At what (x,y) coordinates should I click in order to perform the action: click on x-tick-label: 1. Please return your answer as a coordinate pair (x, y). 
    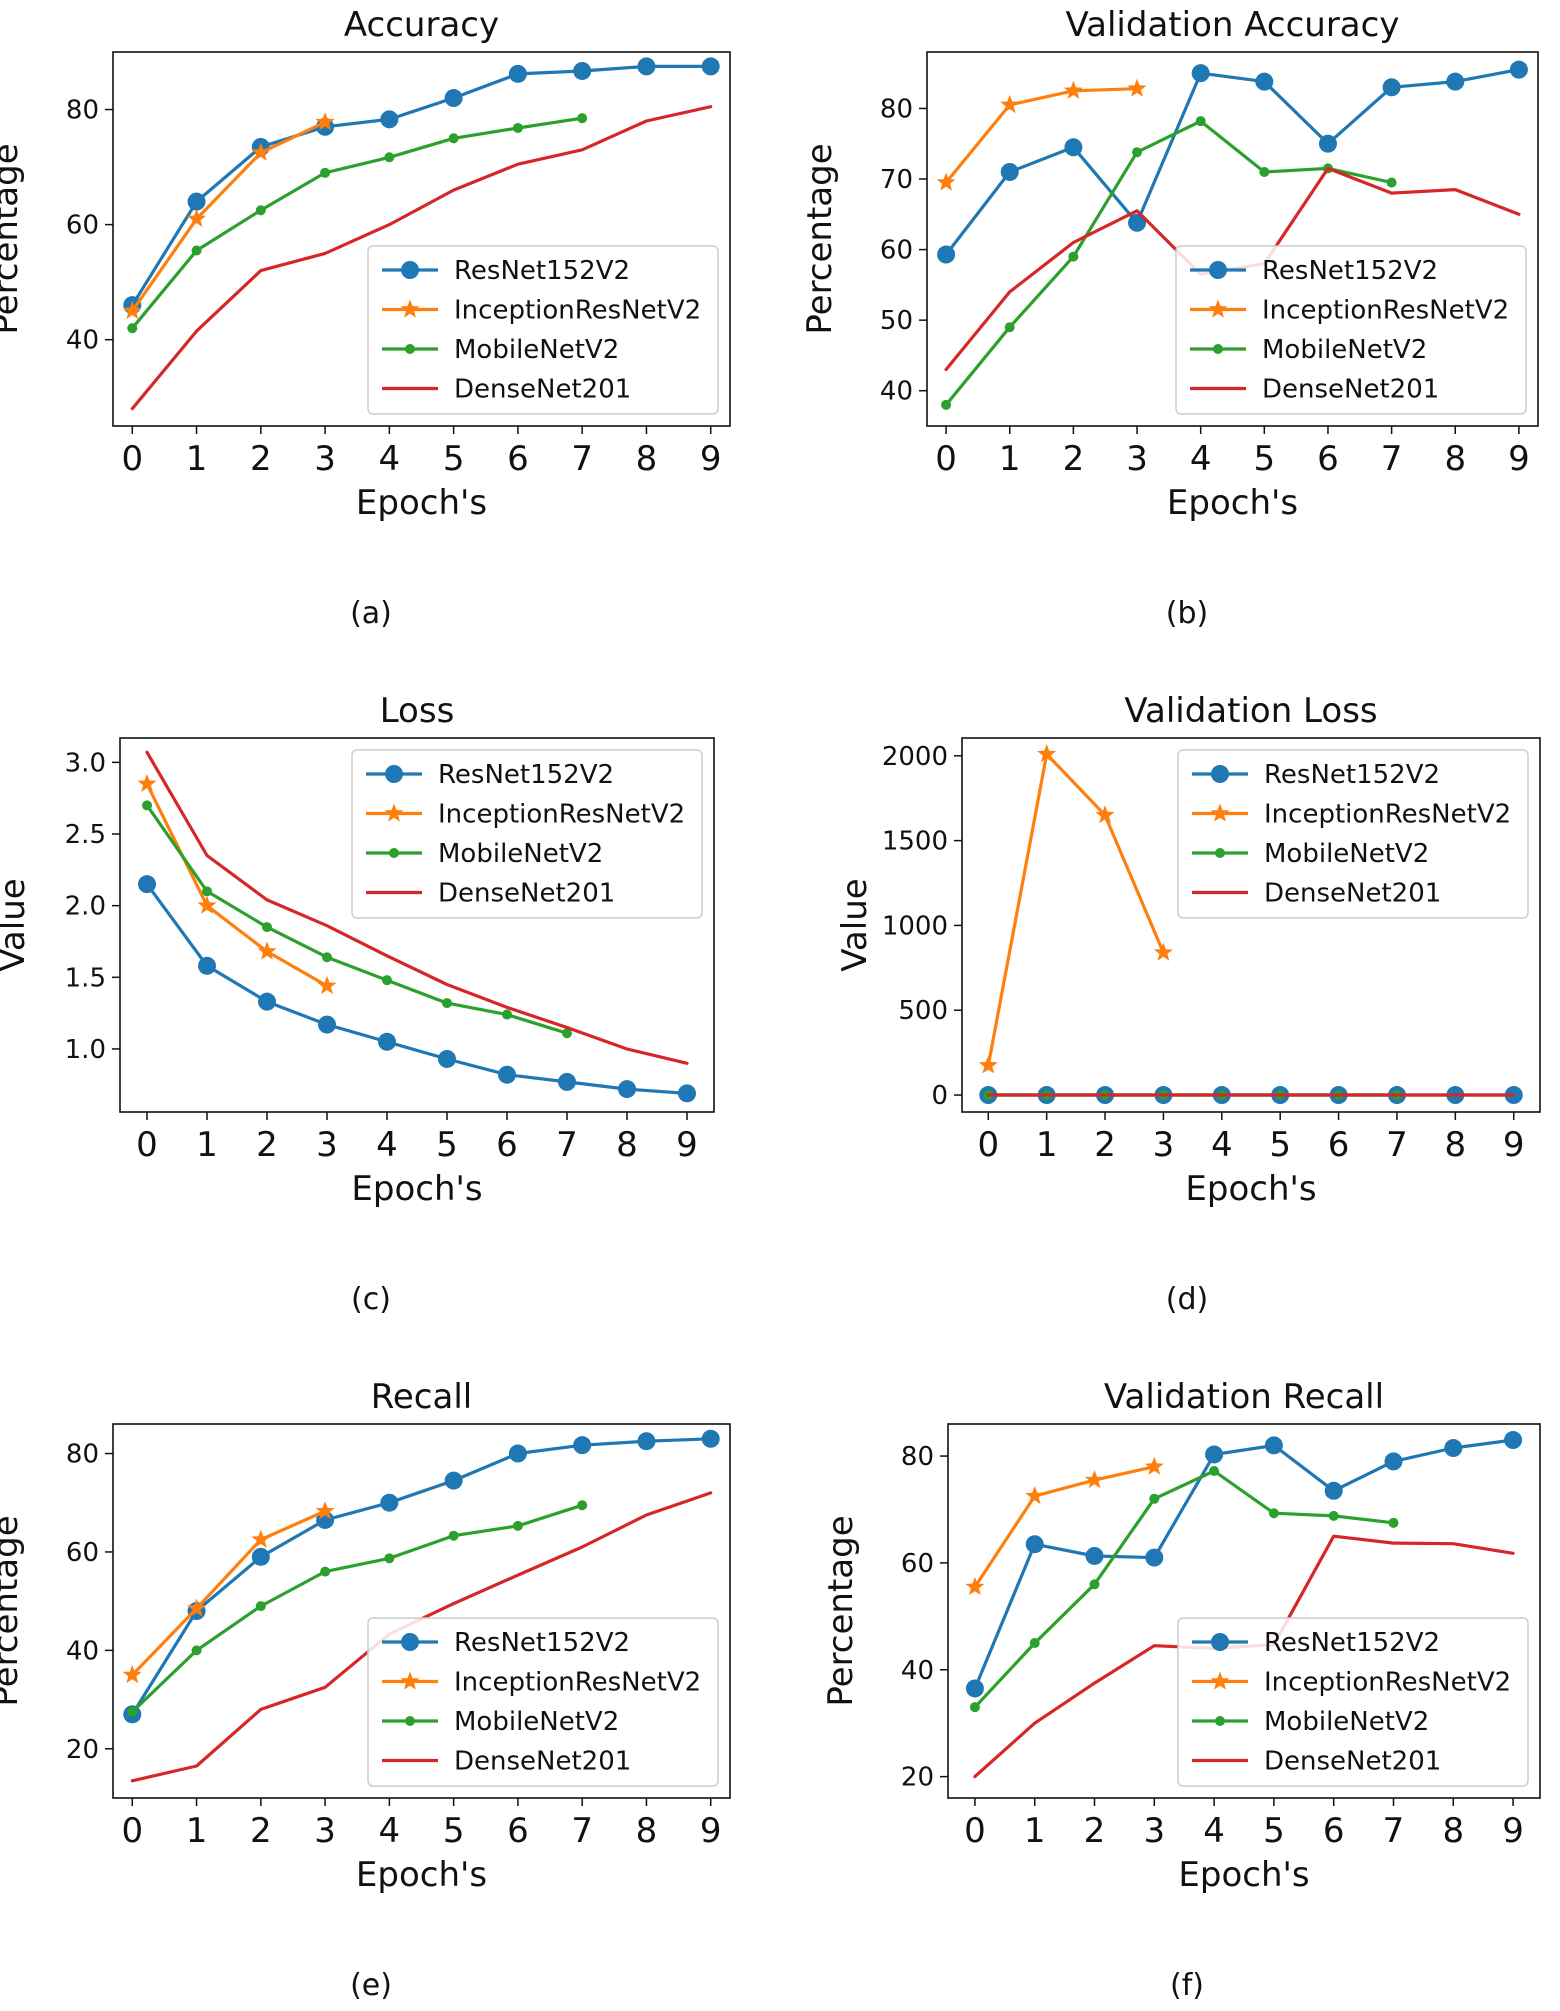
    Looking at the image, I should click on (207, 1145).